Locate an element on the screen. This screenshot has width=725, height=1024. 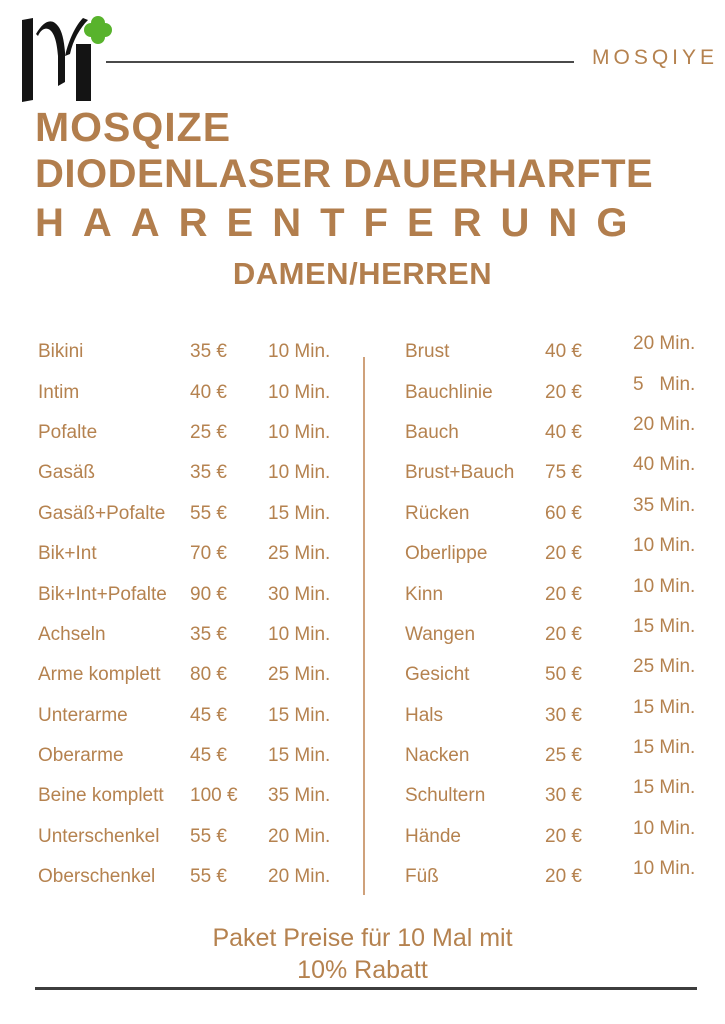
green-clover-icon is located at coordinates (98, 30).